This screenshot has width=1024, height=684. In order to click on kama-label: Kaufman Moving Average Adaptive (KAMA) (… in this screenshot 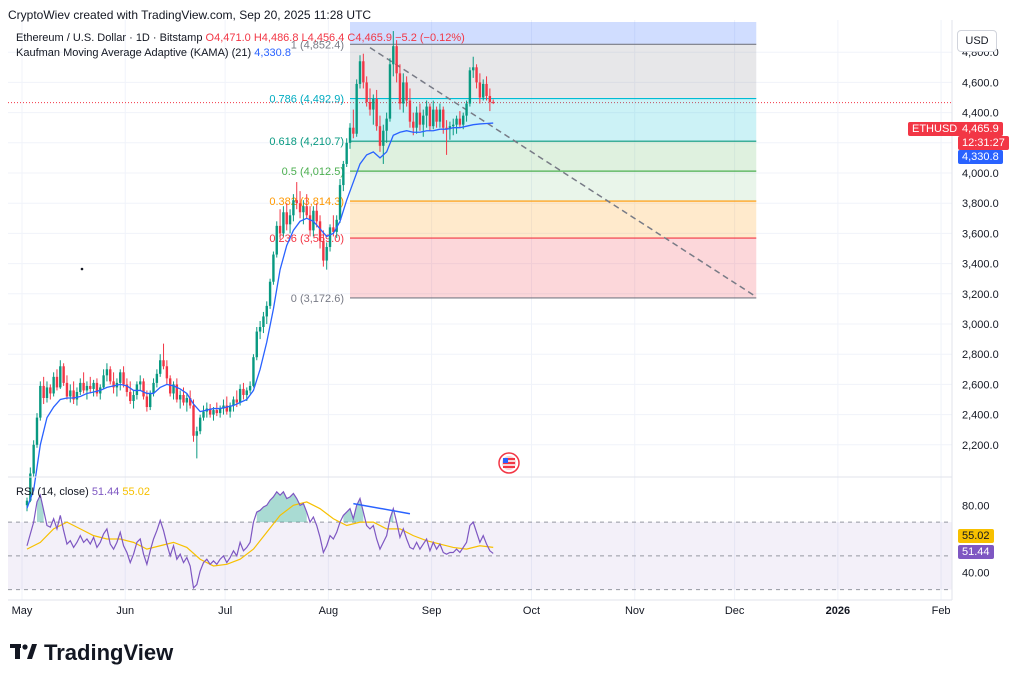, I will do `click(134, 53)`.